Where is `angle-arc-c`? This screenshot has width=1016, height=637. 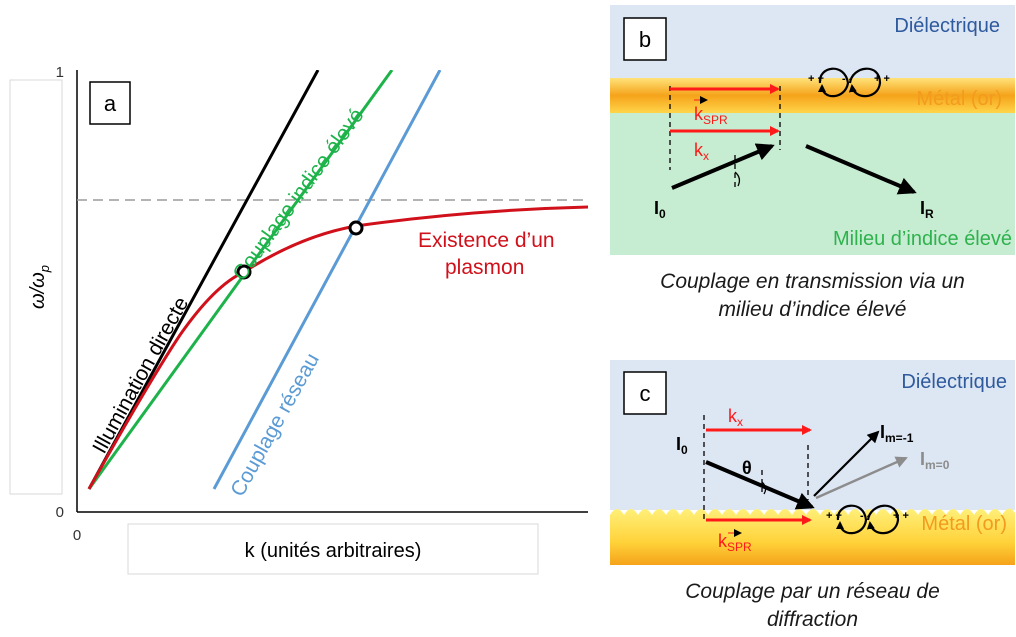 angle-arc-c is located at coordinates (764, 488).